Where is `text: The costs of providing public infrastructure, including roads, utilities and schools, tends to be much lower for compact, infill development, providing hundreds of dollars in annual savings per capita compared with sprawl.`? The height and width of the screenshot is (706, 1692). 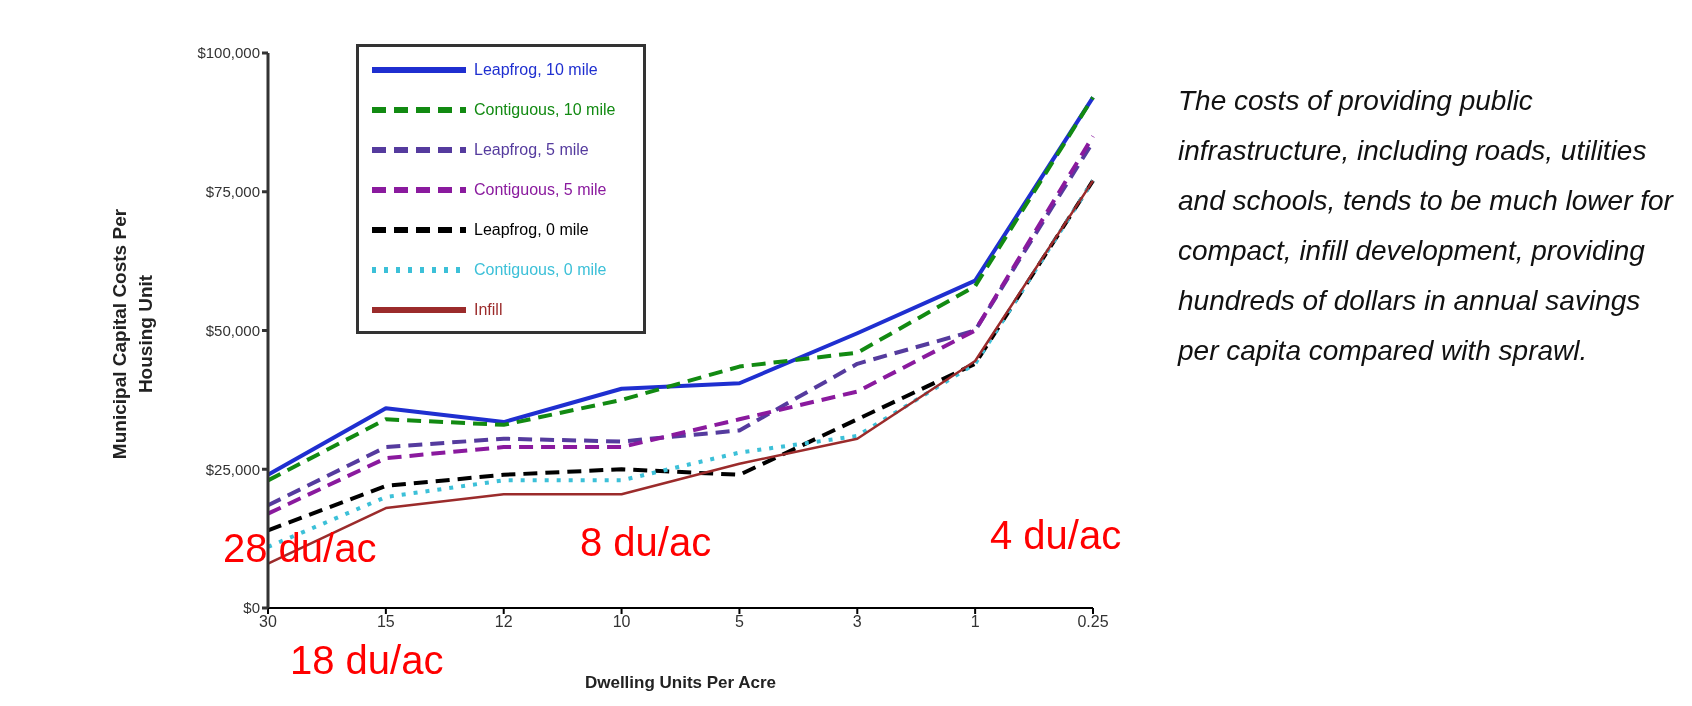 text: The costs of providing public infrastructure, including roads, utilities and schools, tends to be much lower for compact, infill development, providing hundreds of dollars in annual savings per capita compared with sprawl. is located at coordinates (1426, 226).